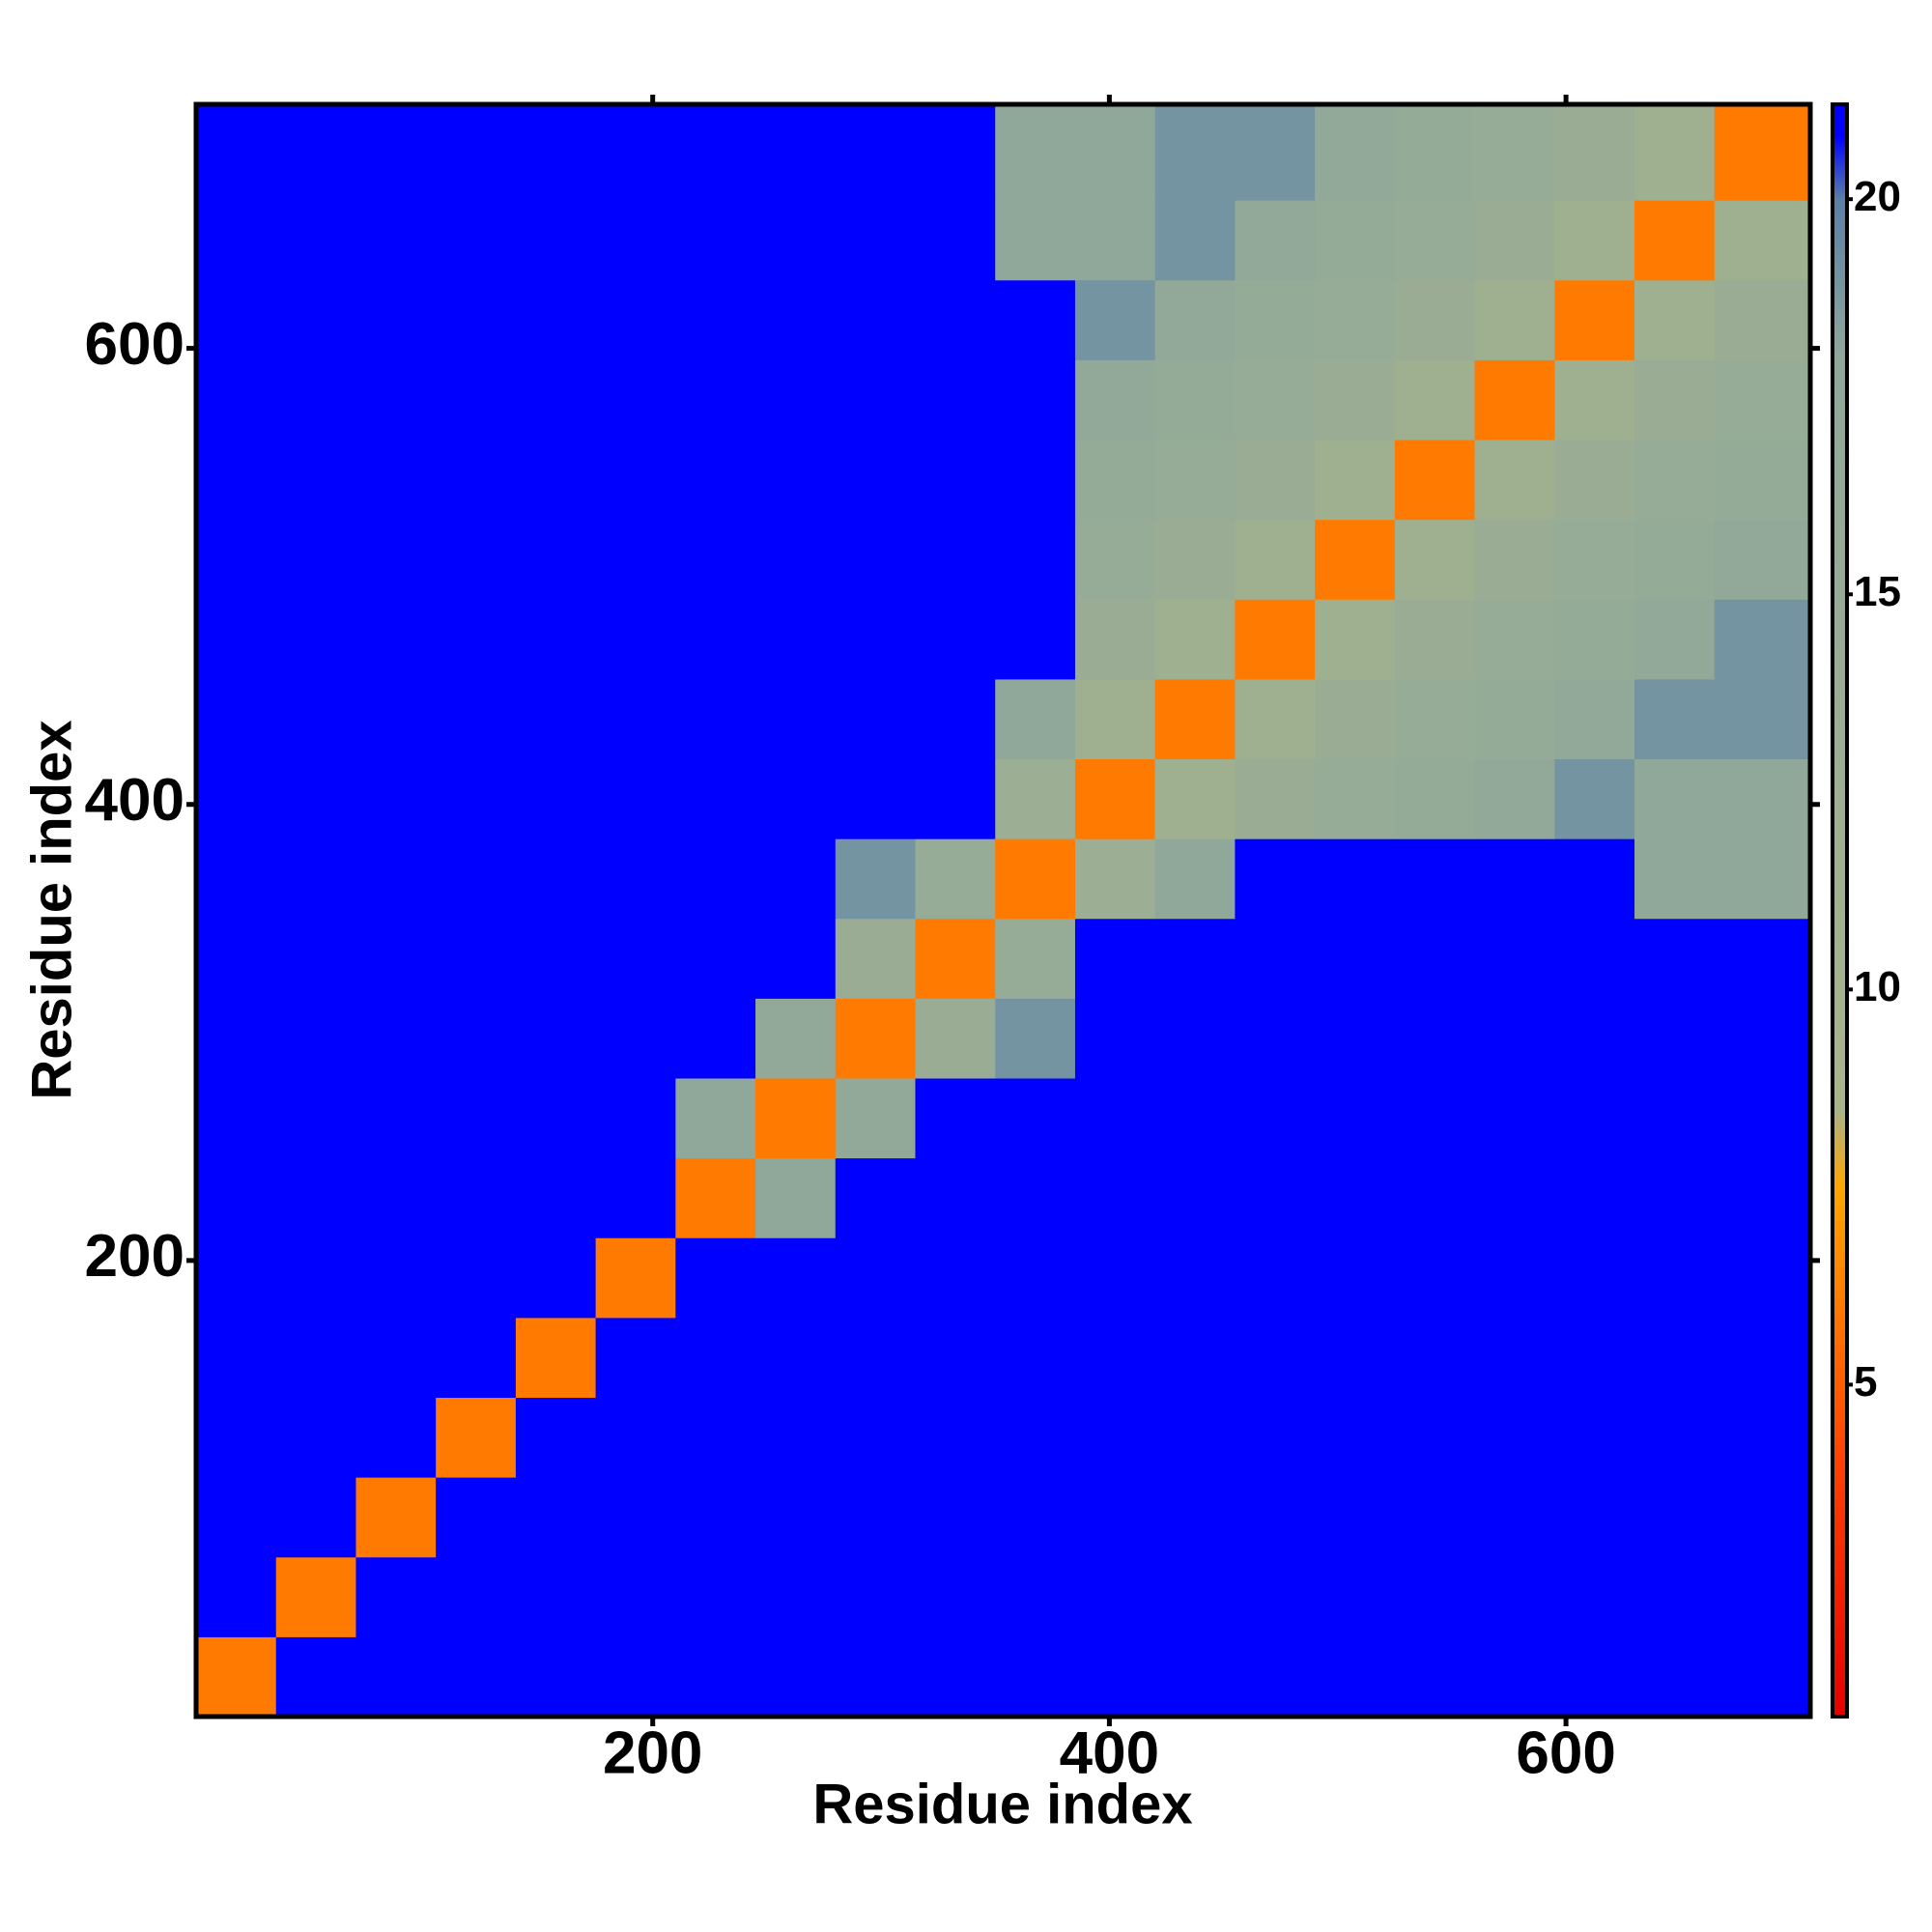 This screenshot has height=1932, width=1932. What do you see at coordinates (1002, 1804) in the screenshot?
I see `x-axis-title: Residue index` at bounding box center [1002, 1804].